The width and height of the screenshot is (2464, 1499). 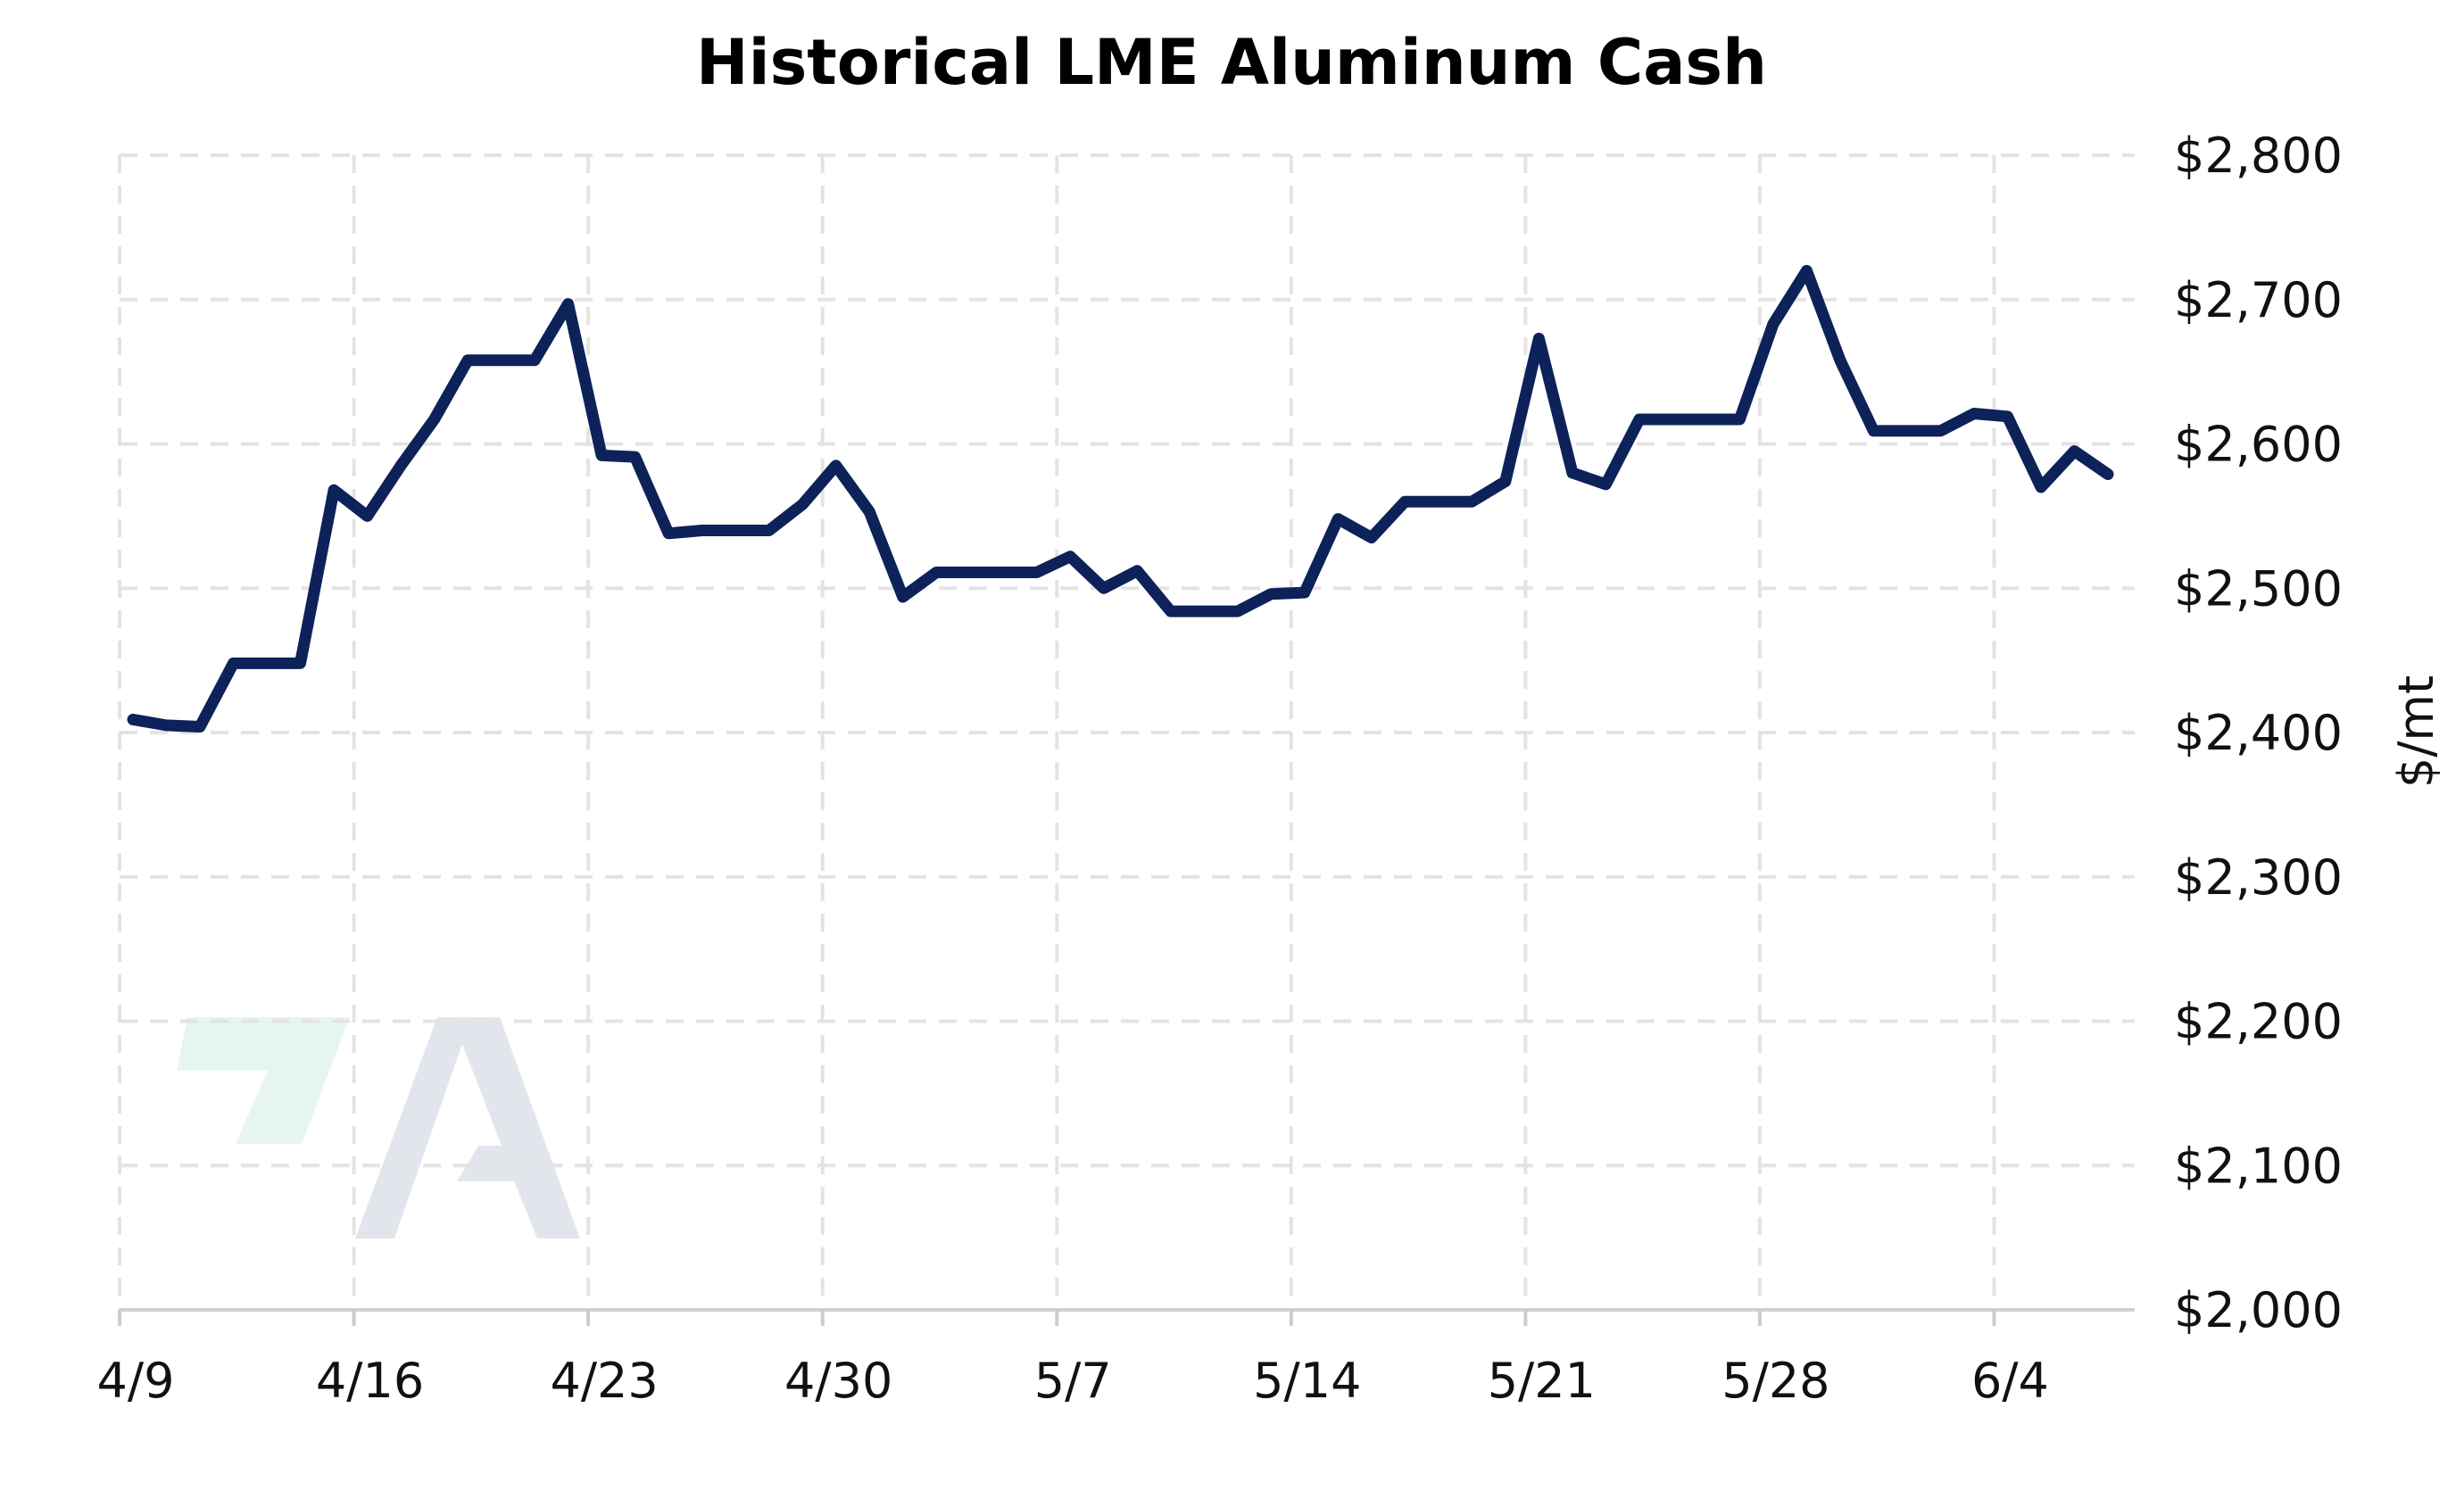 What do you see at coordinates (2258, 877) in the screenshot?
I see `y-tick-label: $2,300` at bounding box center [2258, 877].